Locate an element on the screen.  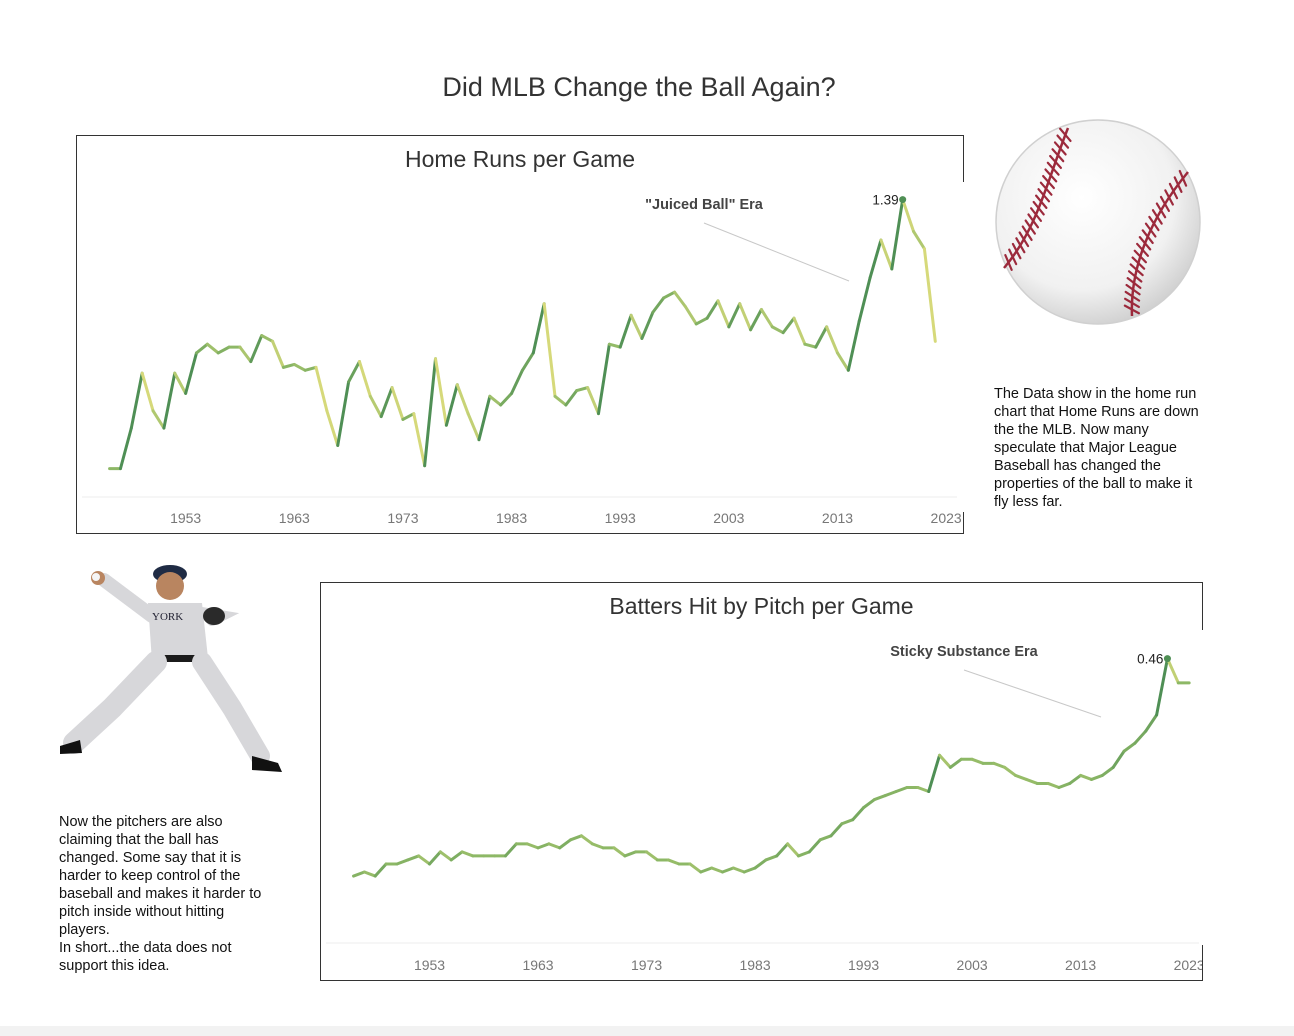
x-tick-label: 2003 is located at coordinates (972, 965).